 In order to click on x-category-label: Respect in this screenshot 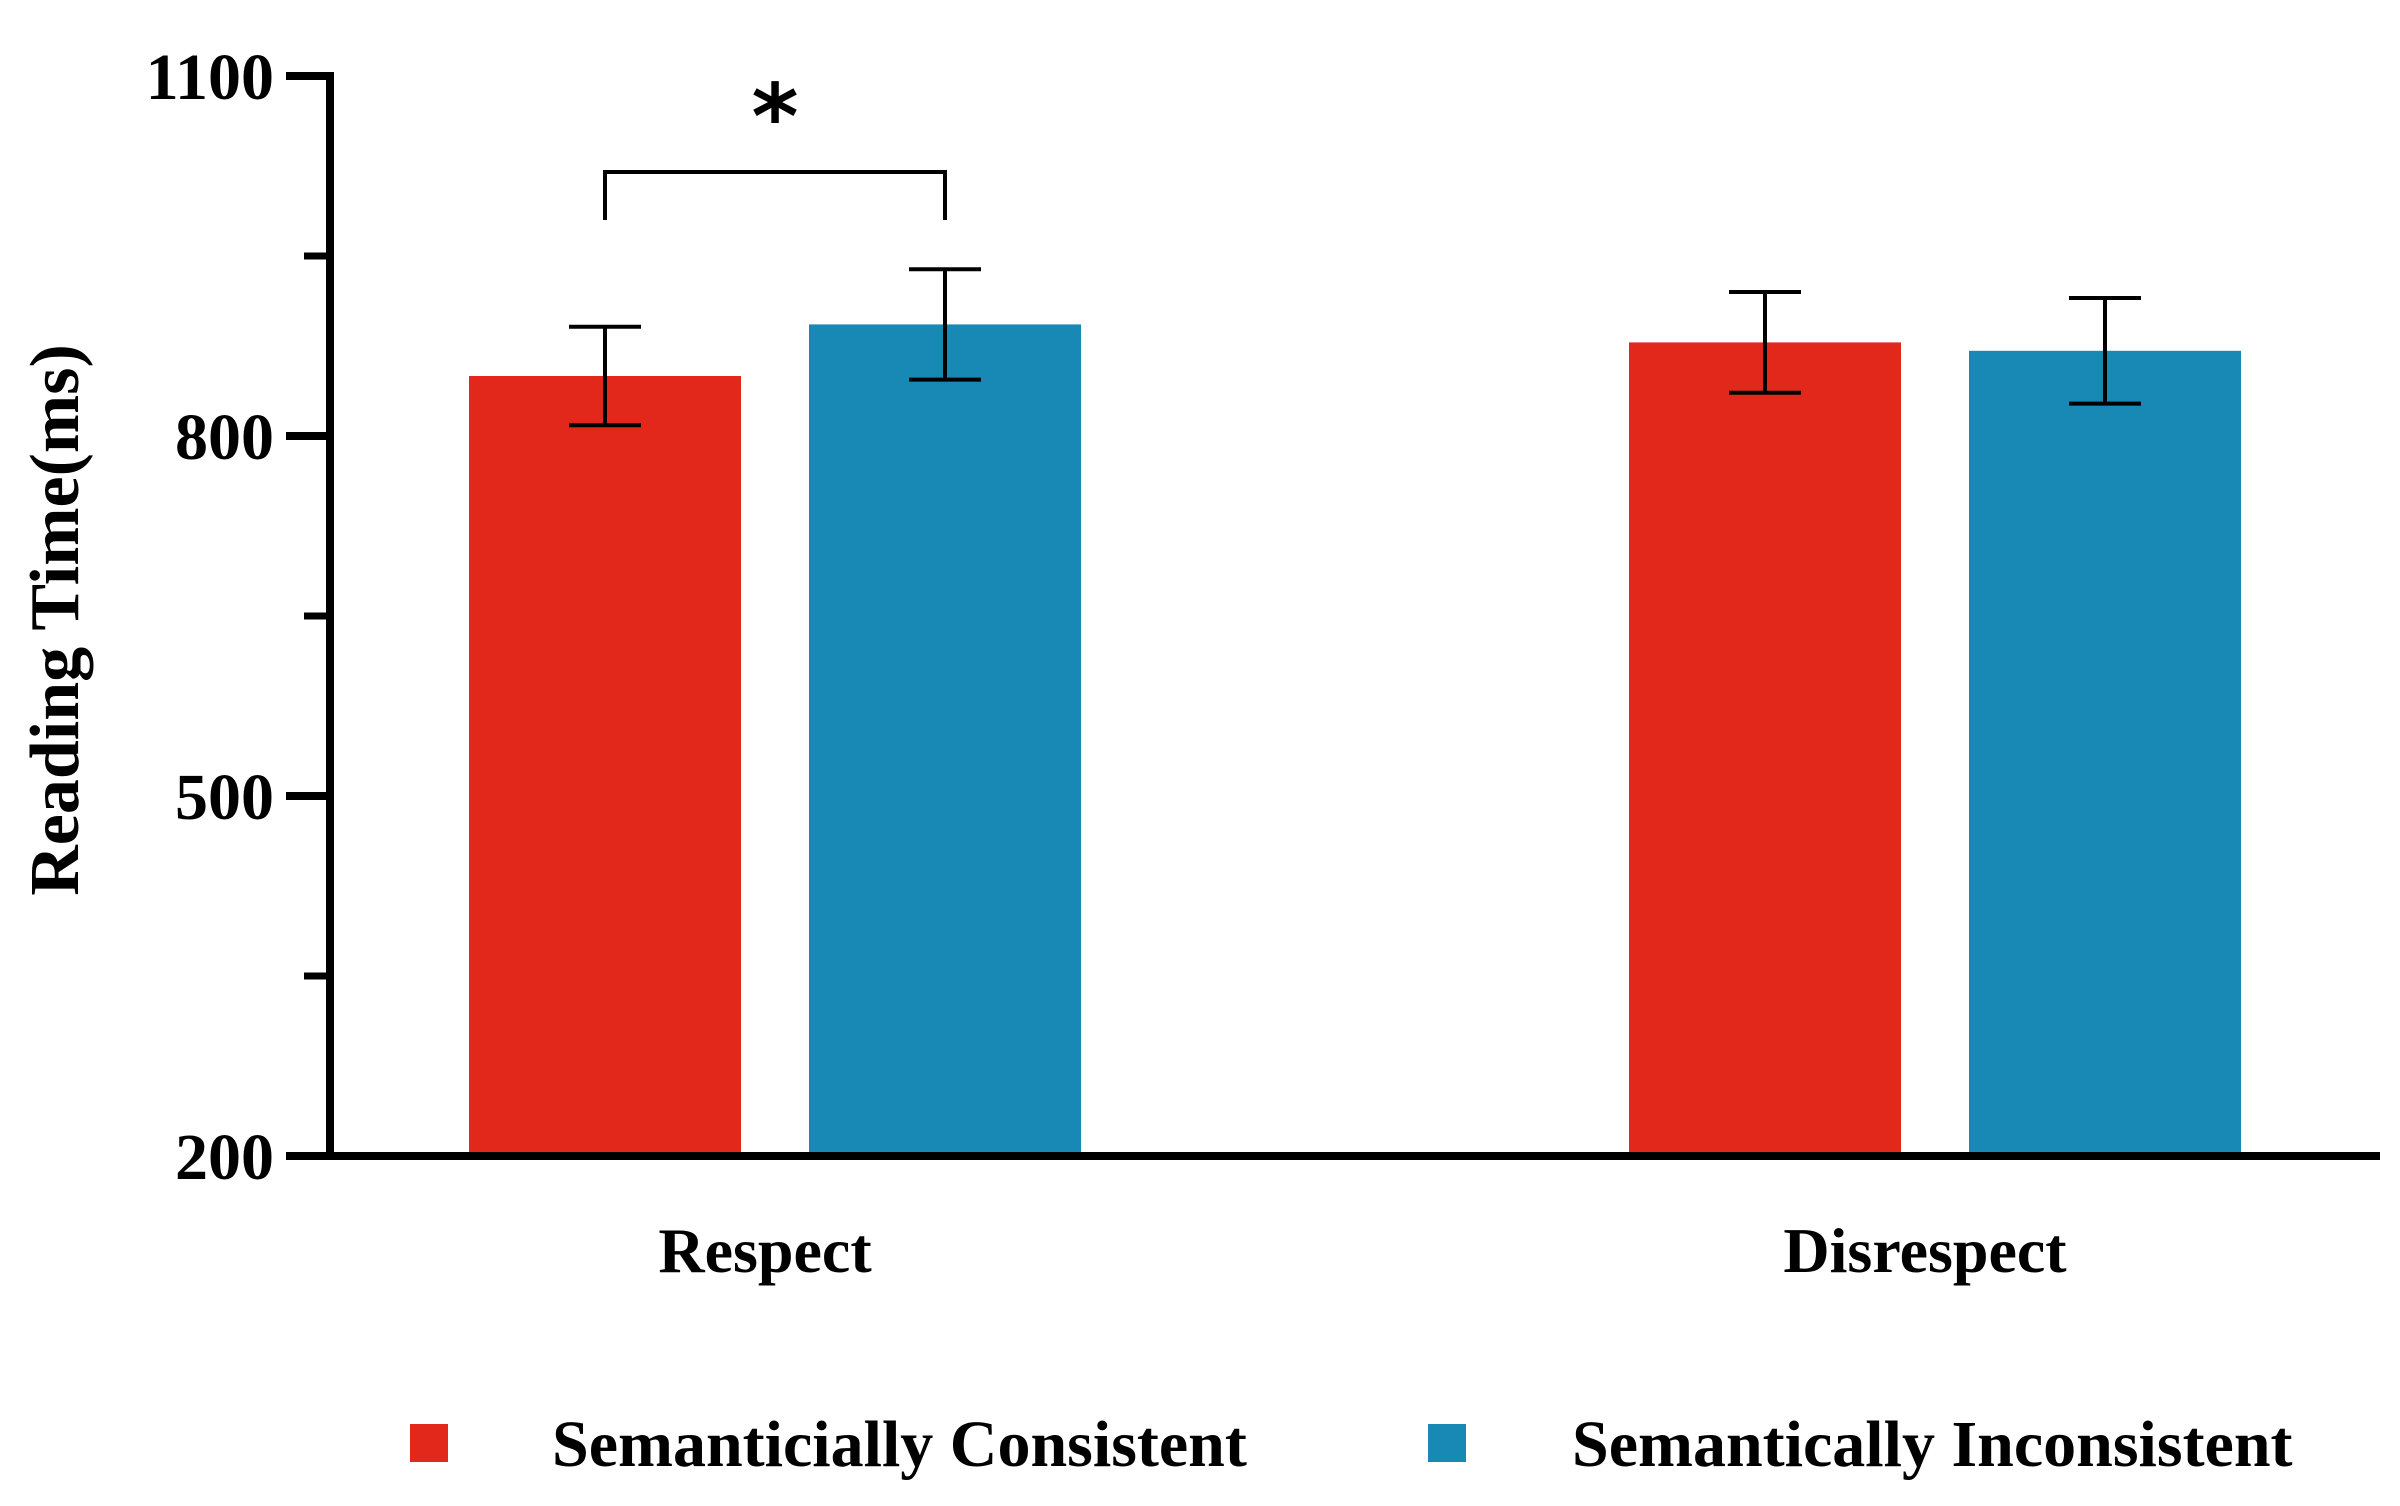, I will do `click(765, 1250)`.